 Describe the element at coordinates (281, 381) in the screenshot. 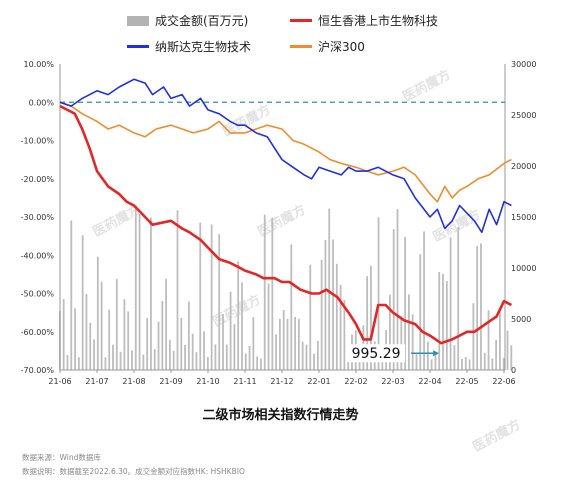

I see `x-tick-label: 21-12` at that location.